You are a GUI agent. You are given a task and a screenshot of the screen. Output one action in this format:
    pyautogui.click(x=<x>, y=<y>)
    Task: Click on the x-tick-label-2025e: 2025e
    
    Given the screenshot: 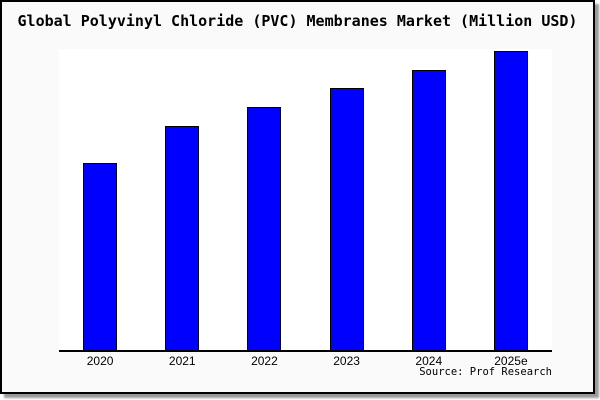 What is the action you would take?
    pyautogui.click(x=511, y=361)
    